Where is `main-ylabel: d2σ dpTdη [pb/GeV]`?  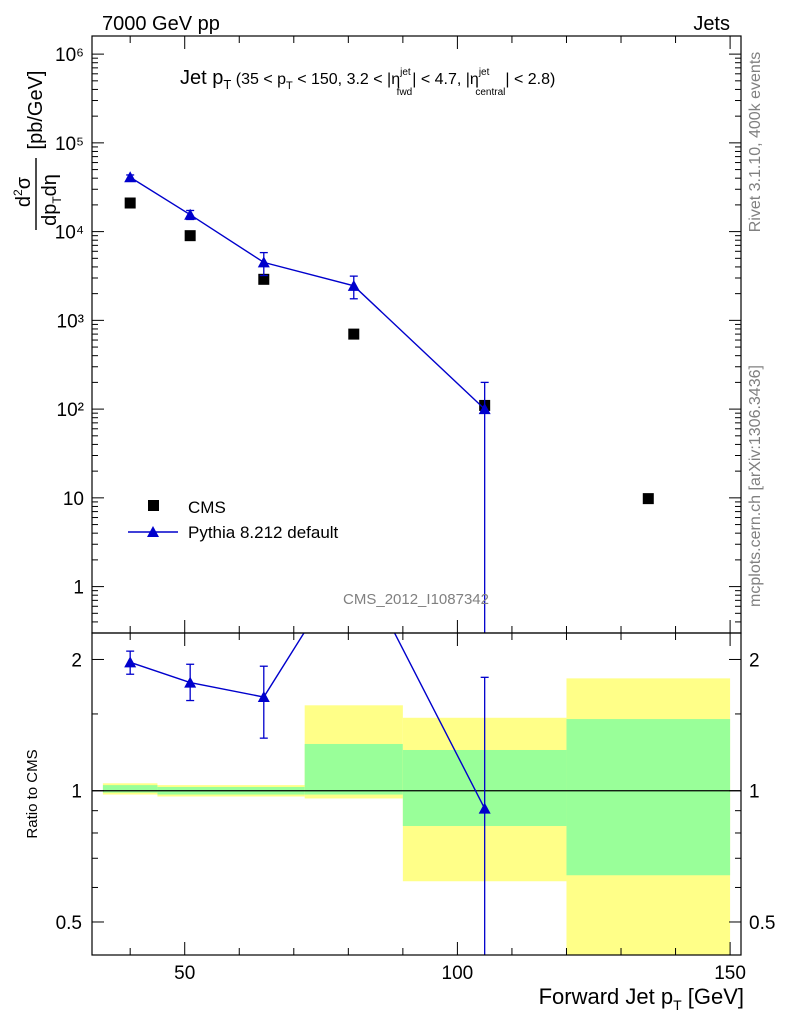 main-ylabel: d2σ dpTdη [pb/GeV] is located at coordinates (37, 150).